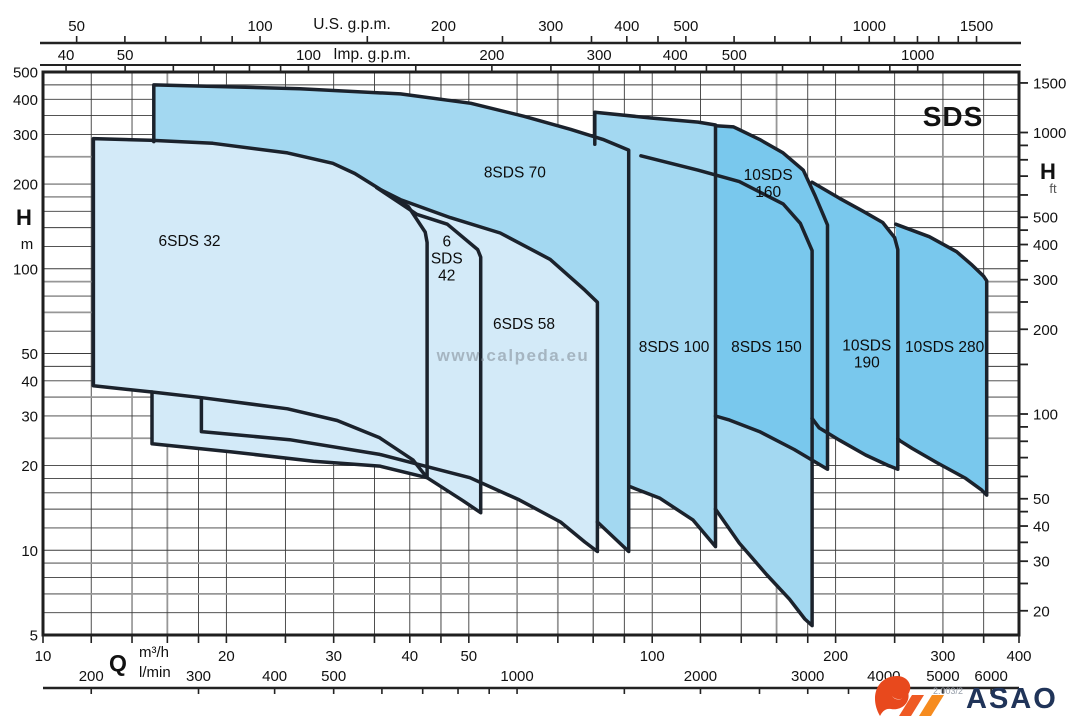  What do you see at coordinates (155, 672) in the screenshot?
I see `axis-unit-lmin: l/min` at bounding box center [155, 672].